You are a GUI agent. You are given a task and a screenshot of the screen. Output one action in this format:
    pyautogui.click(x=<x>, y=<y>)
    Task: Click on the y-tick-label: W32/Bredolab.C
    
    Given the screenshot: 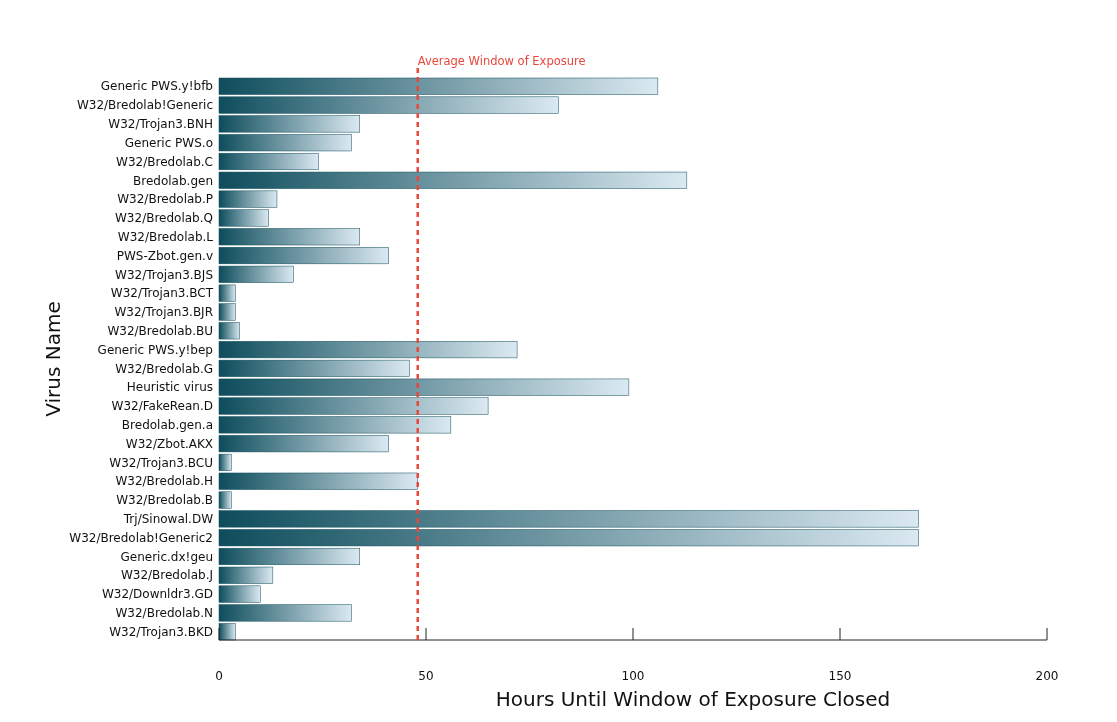 What is the action you would take?
    pyautogui.click(x=164, y=161)
    